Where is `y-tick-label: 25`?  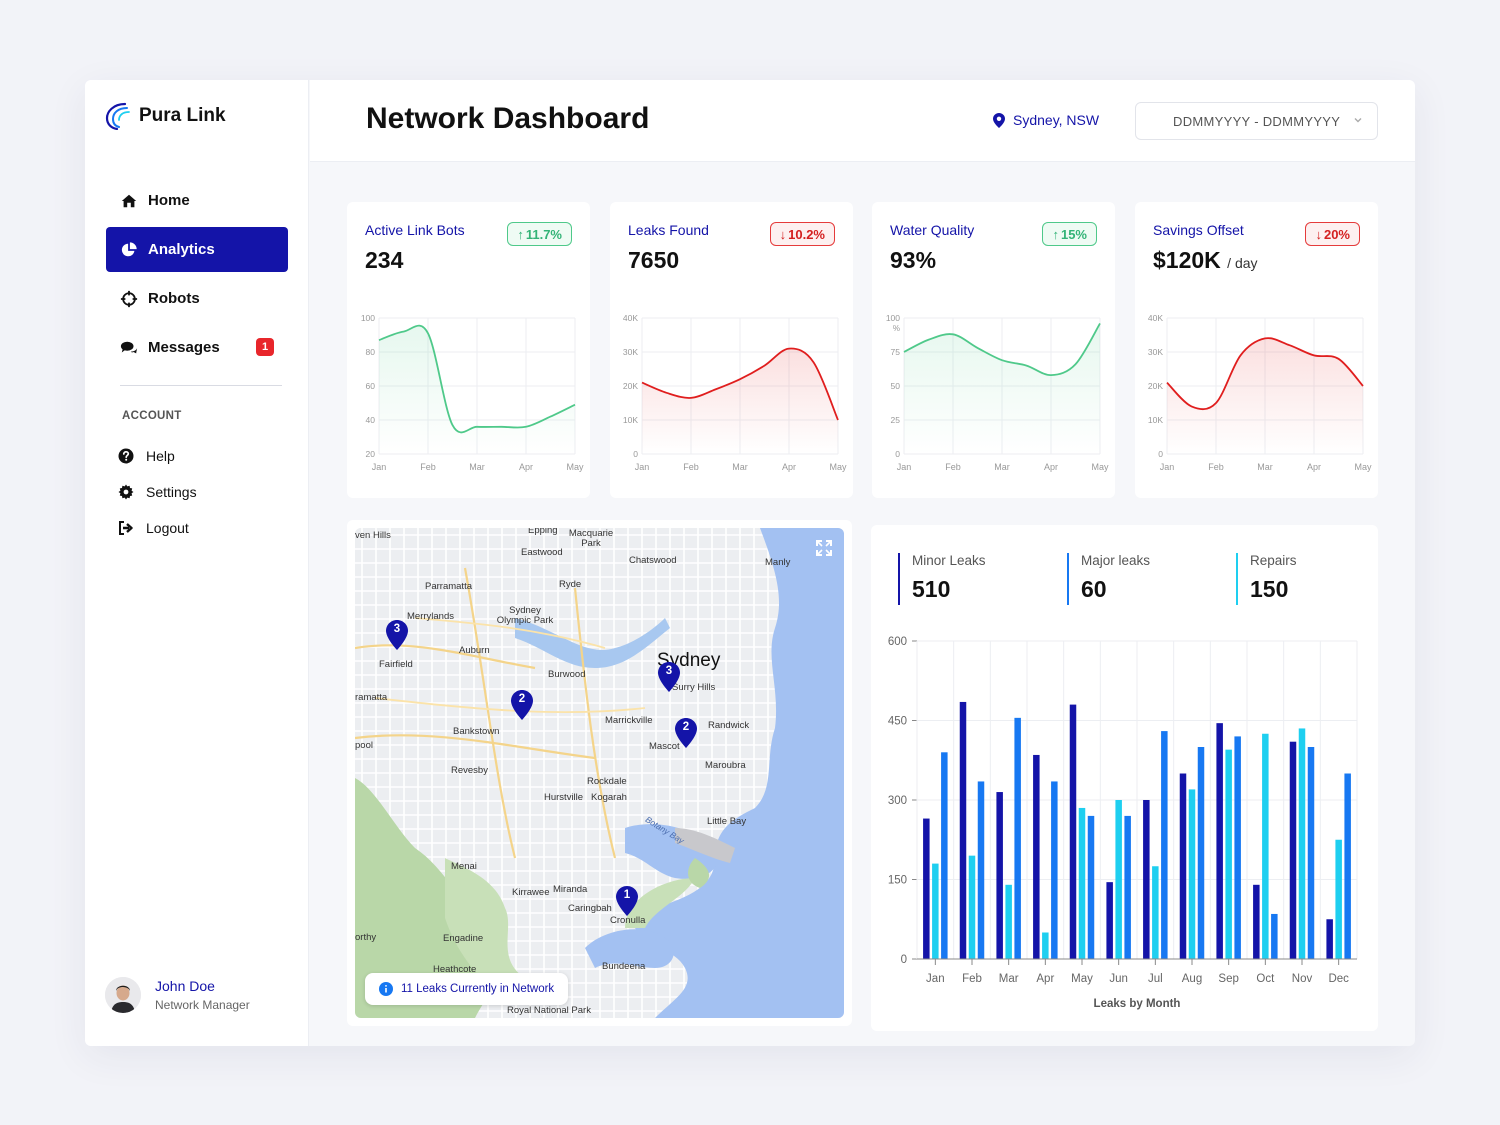 y-tick-label: 25 is located at coordinates (896, 420).